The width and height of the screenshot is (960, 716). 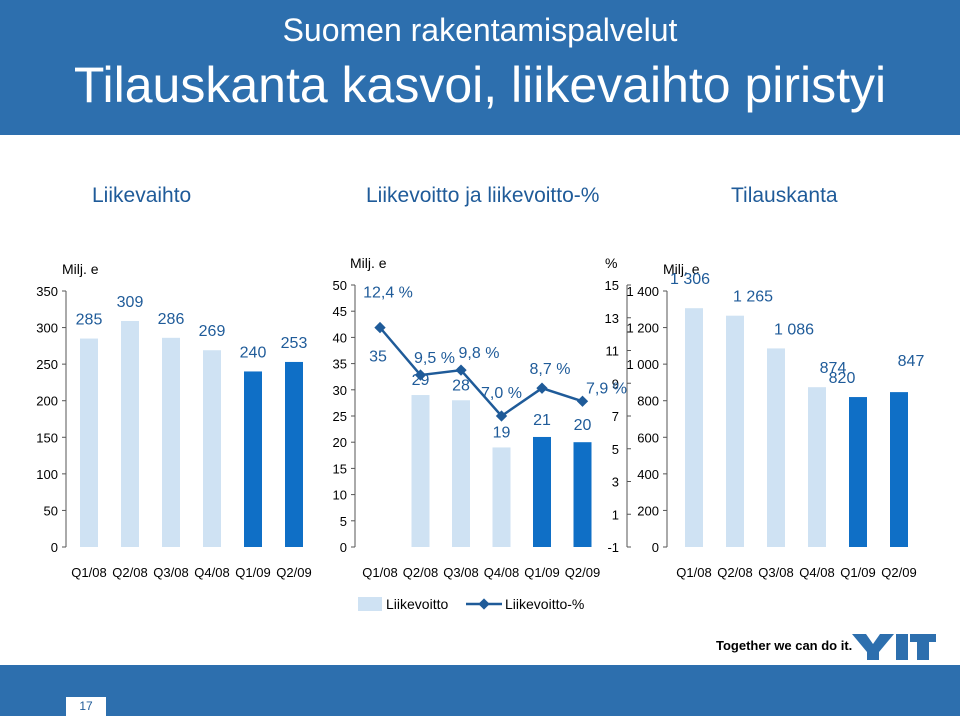 What do you see at coordinates (642, 291) in the screenshot?
I see `right-y-tick-label: 1 400` at bounding box center [642, 291].